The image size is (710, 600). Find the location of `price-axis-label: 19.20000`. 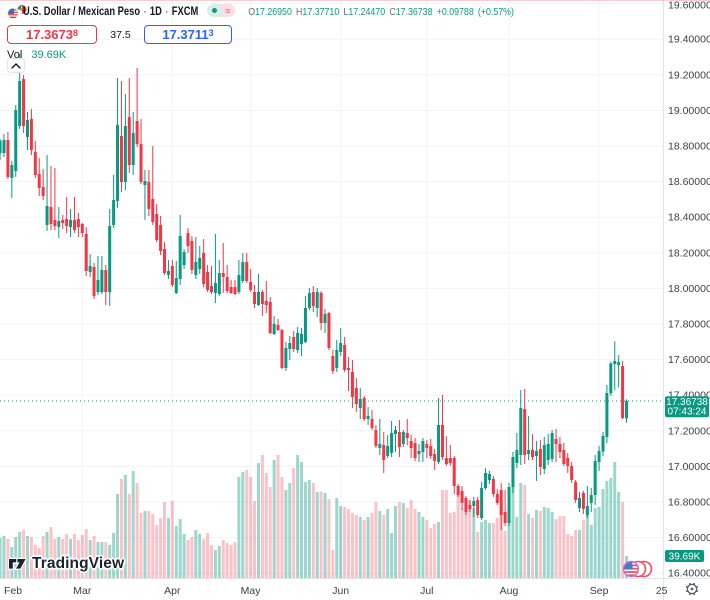

price-axis-label: 19.20000 is located at coordinates (689, 75).